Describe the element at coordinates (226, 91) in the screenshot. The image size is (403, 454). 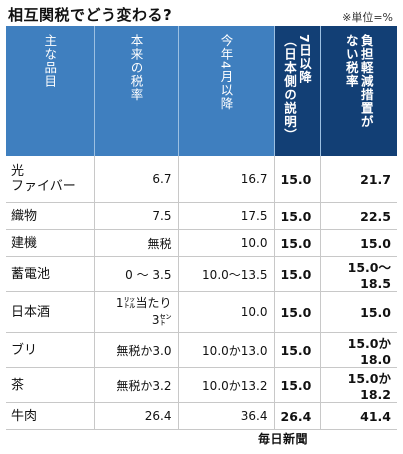
I see `header-april-rate: 今年4月以降` at that location.